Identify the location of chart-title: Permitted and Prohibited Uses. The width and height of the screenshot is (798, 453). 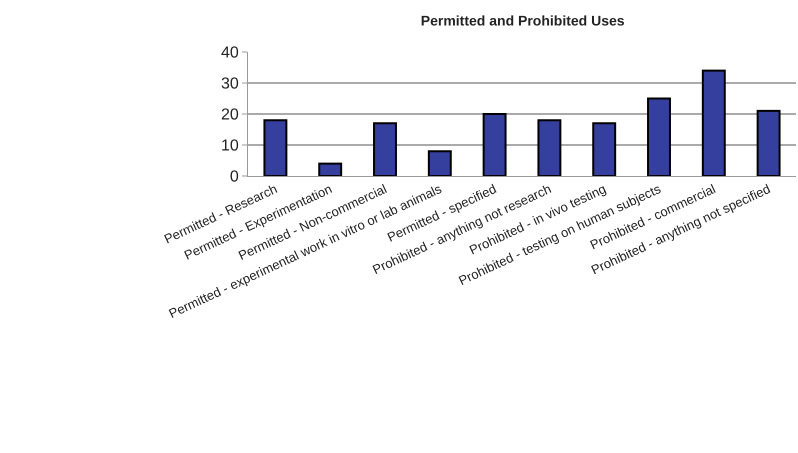
(522, 20).